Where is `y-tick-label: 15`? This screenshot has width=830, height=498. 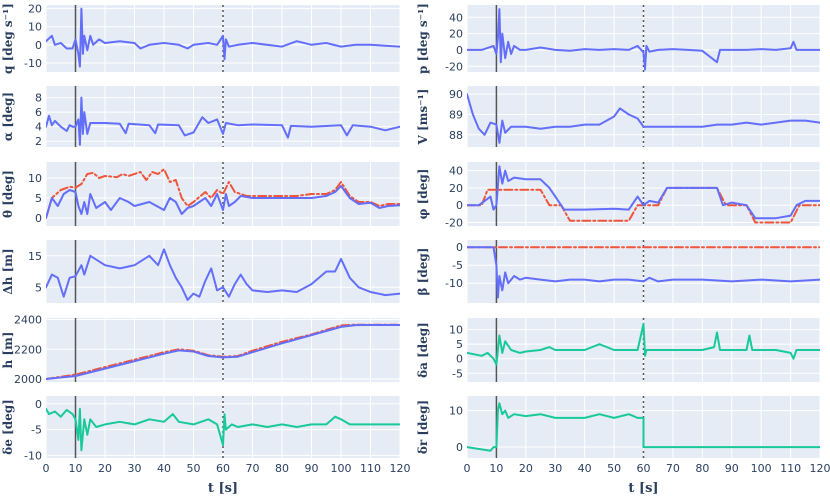
y-tick-label: 15 is located at coordinates (35, 256).